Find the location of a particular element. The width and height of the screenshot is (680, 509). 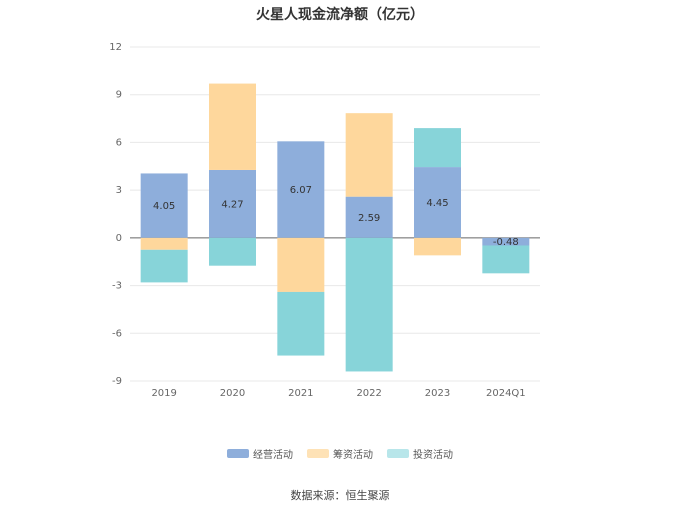

data-label: 4.05 is located at coordinates (164, 206).